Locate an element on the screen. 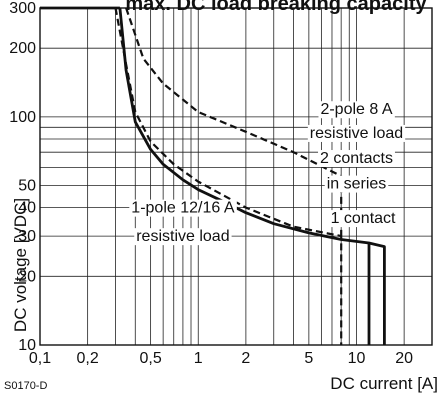  x-tick-label: 1 is located at coordinates (198, 358).